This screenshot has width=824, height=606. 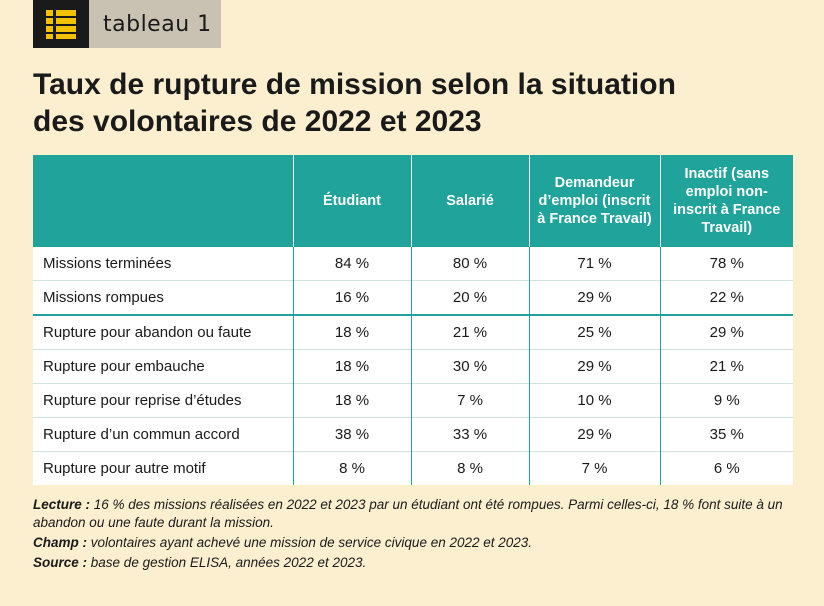 What do you see at coordinates (257, 121) in the screenshot?
I see `title-line-2: des volontaires de 2022 et 2023` at bounding box center [257, 121].